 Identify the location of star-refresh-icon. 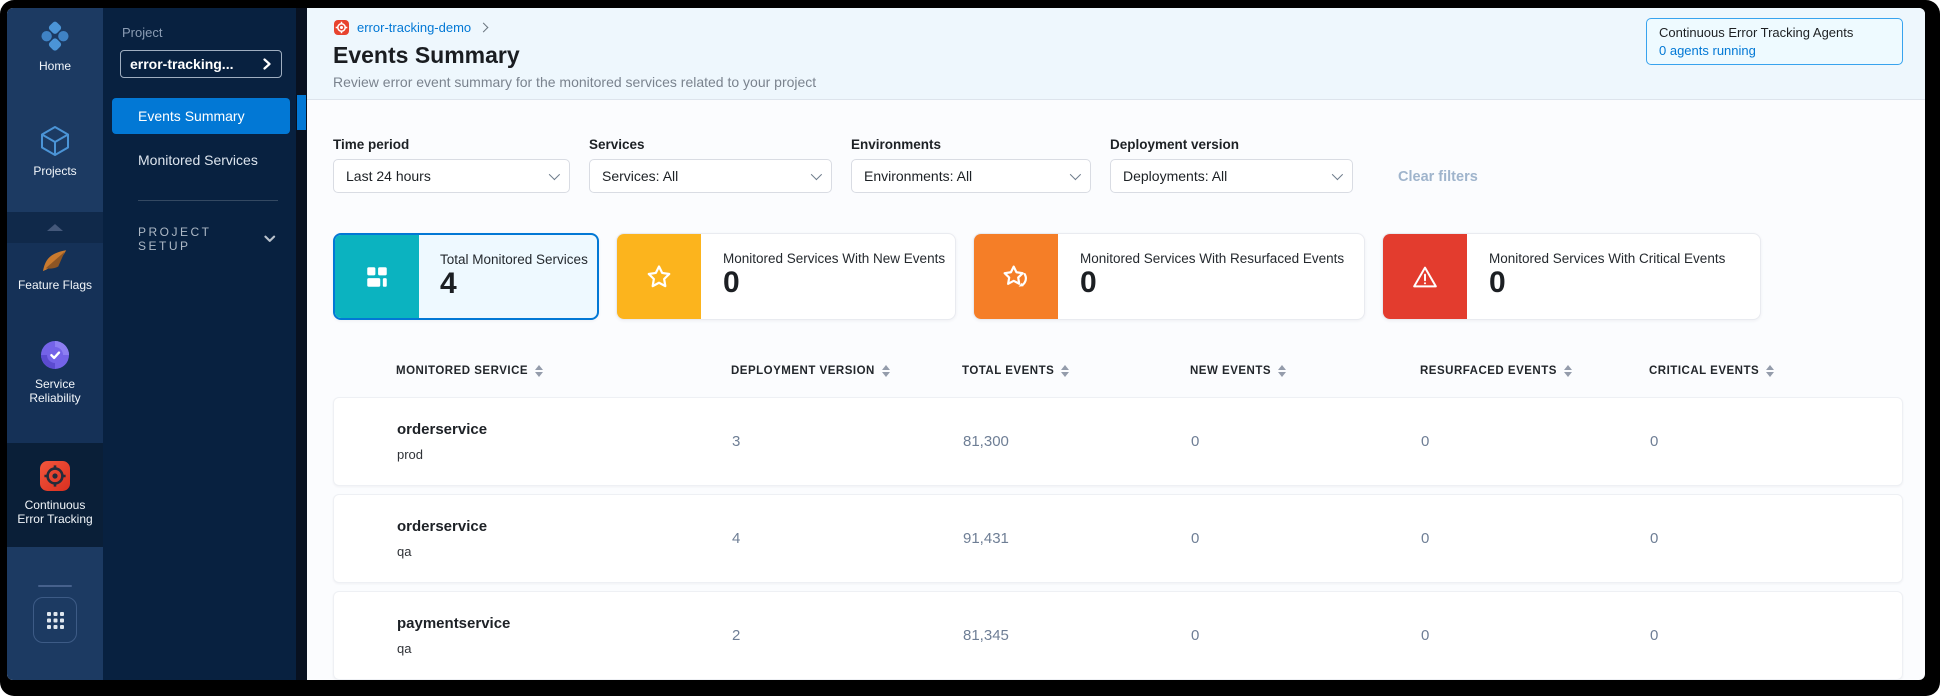
(1016, 276).